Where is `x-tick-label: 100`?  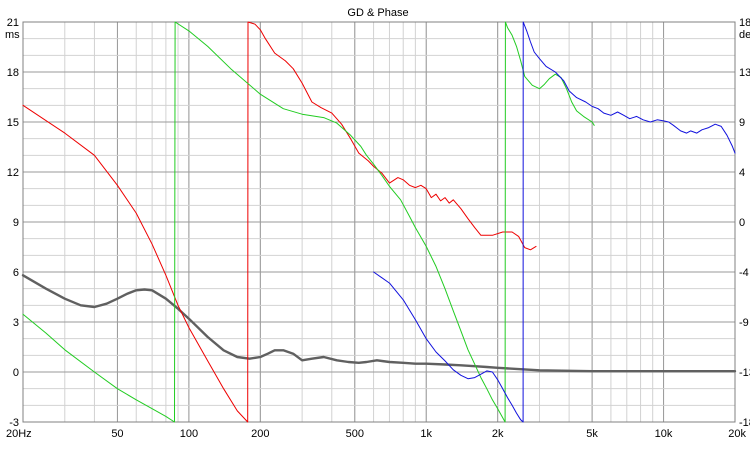 x-tick-label: 100 is located at coordinates (189, 434).